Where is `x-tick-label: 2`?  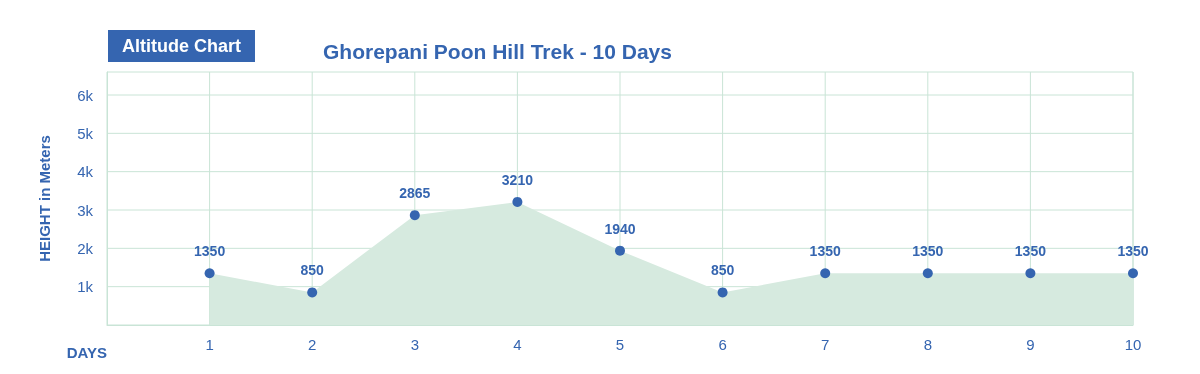 x-tick-label: 2 is located at coordinates (312, 344).